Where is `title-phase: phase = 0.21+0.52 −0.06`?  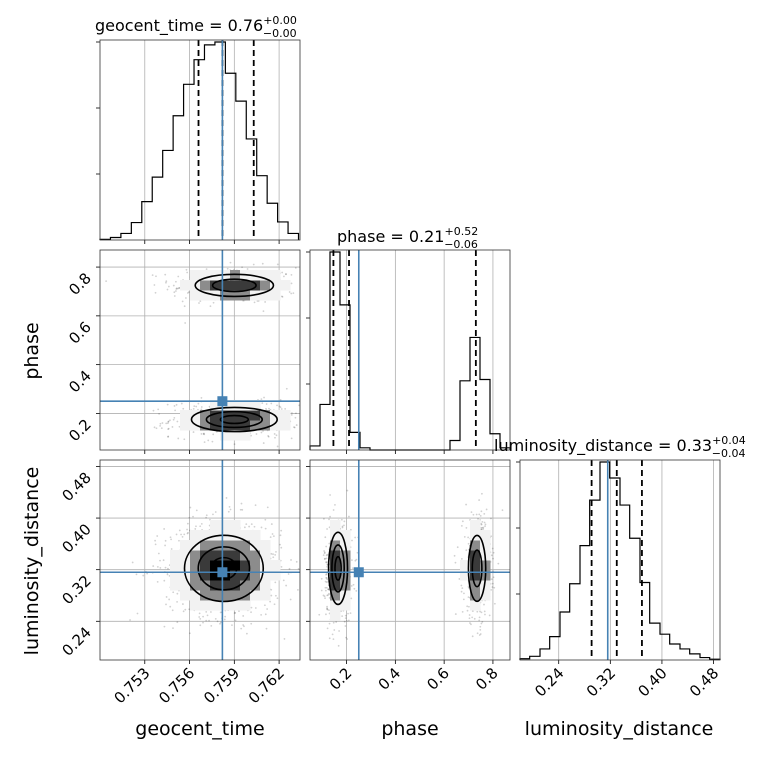
title-phase: phase = 0.21+0.52 −0.06 is located at coordinates (407, 238).